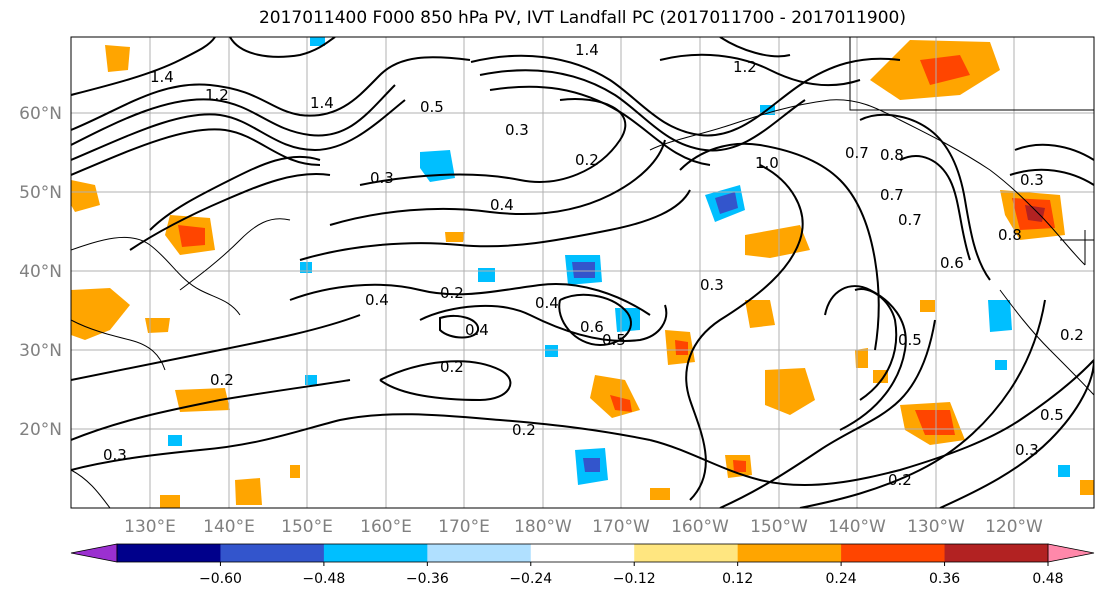  I want to click on colorbar-tick-label: −0.48, so click(323, 579).